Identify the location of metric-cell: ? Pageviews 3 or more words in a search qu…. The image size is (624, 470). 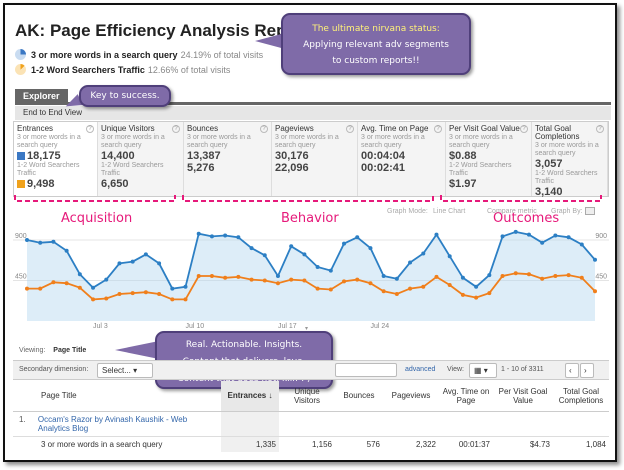
(315, 159).